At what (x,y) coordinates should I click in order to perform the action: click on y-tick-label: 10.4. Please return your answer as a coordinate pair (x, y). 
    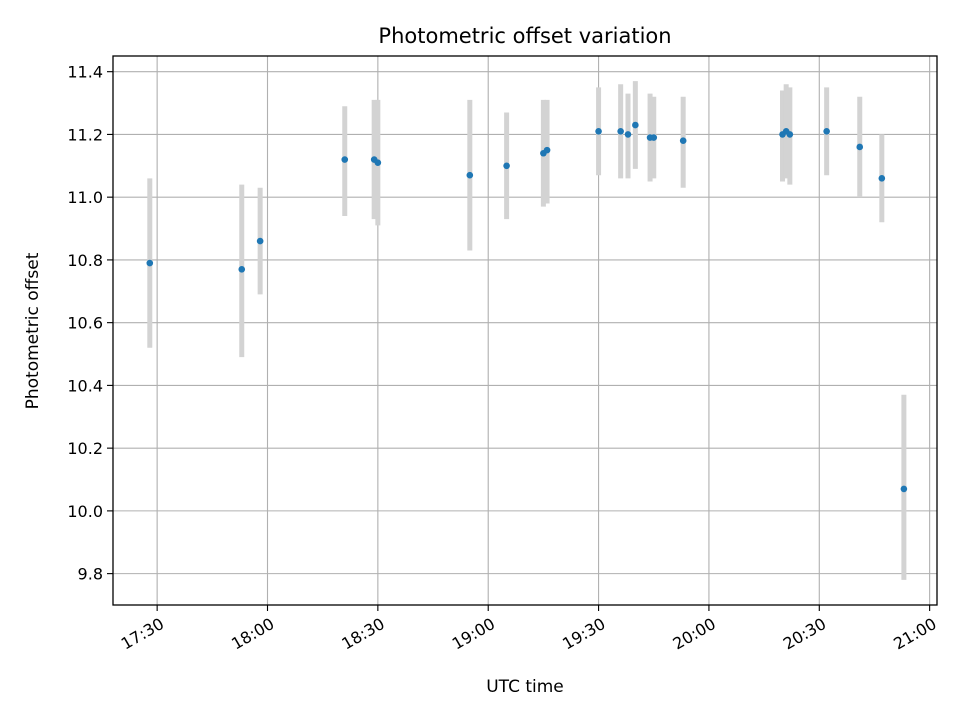
    Looking at the image, I should click on (85, 385).